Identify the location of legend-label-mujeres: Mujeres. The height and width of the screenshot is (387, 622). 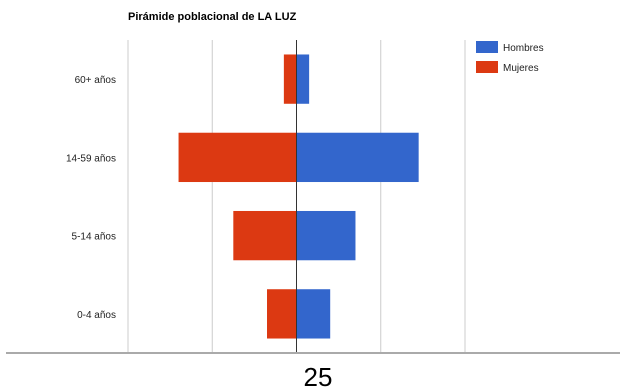
(521, 68).